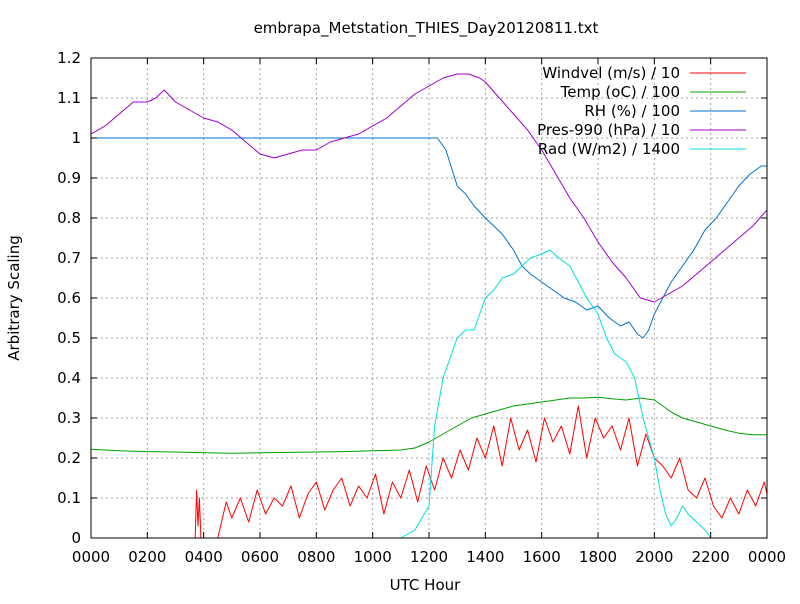  I want to click on legend-entry-label: Windvel (m/s) / 10, so click(611, 73).